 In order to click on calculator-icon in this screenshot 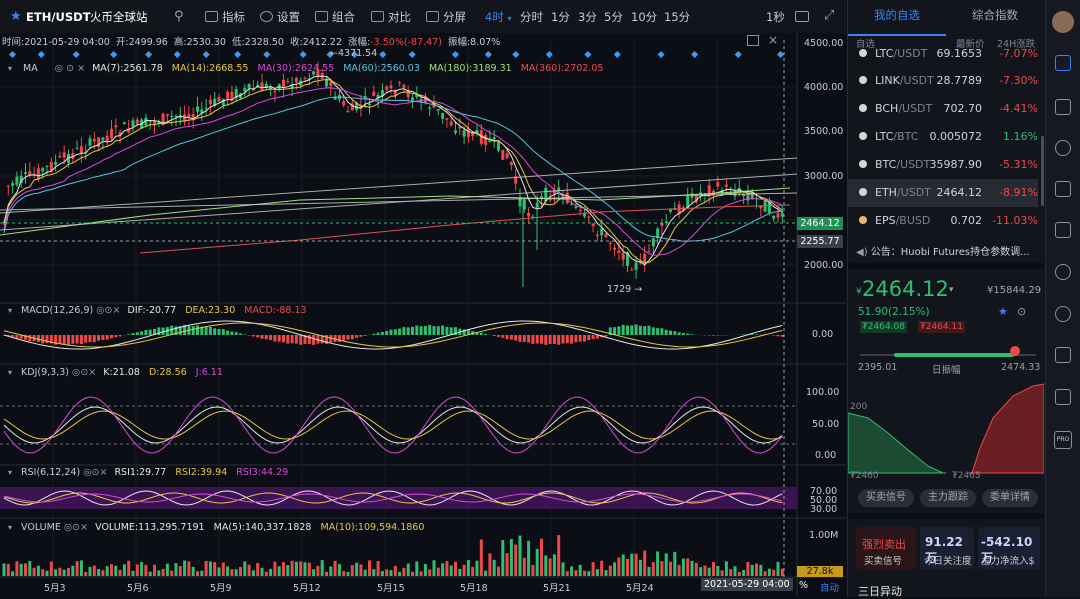, I will do `click(1063, 355)`.